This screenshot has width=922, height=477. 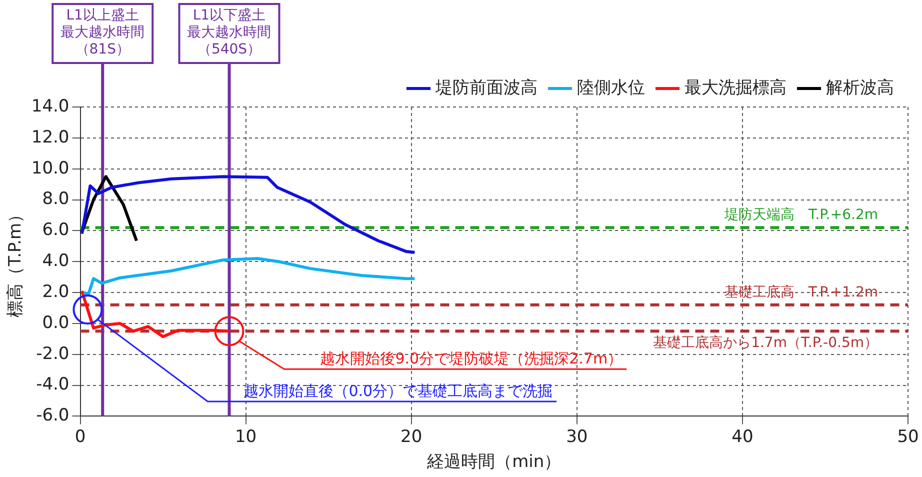 I want to click on x-tick-label: 20, so click(x=411, y=436).